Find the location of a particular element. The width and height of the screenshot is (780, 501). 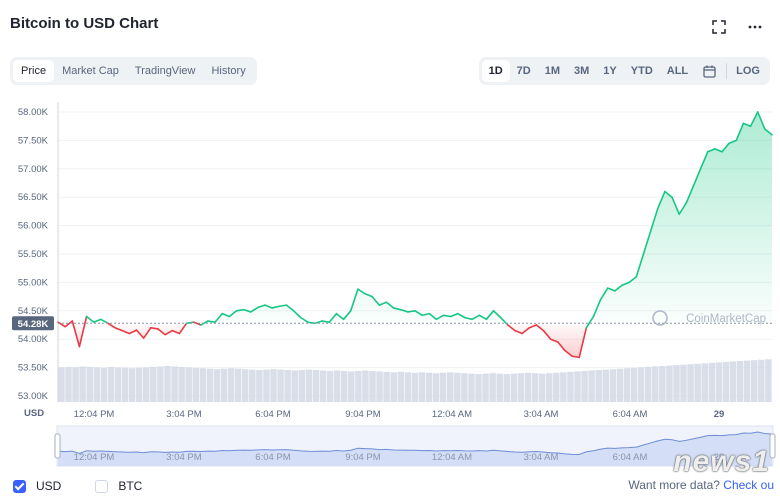

range-1m: 1M is located at coordinates (552, 71).